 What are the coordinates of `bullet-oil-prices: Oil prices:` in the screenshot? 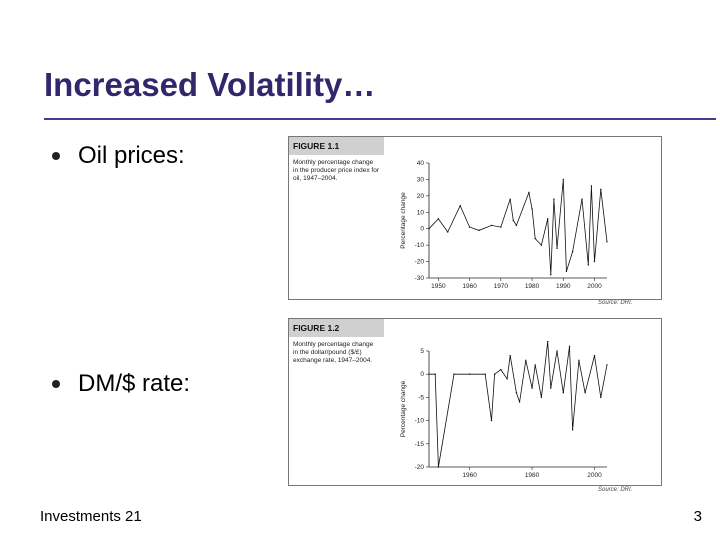 It's located at (118, 156).